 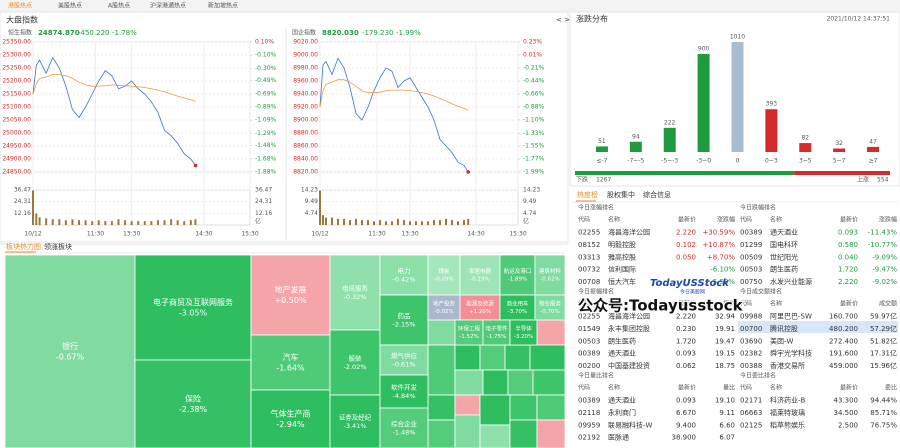 What do you see at coordinates (635, 161) in the screenshot?
I see `x-tick-label: -7~-5` at bounding box center [635, 161].